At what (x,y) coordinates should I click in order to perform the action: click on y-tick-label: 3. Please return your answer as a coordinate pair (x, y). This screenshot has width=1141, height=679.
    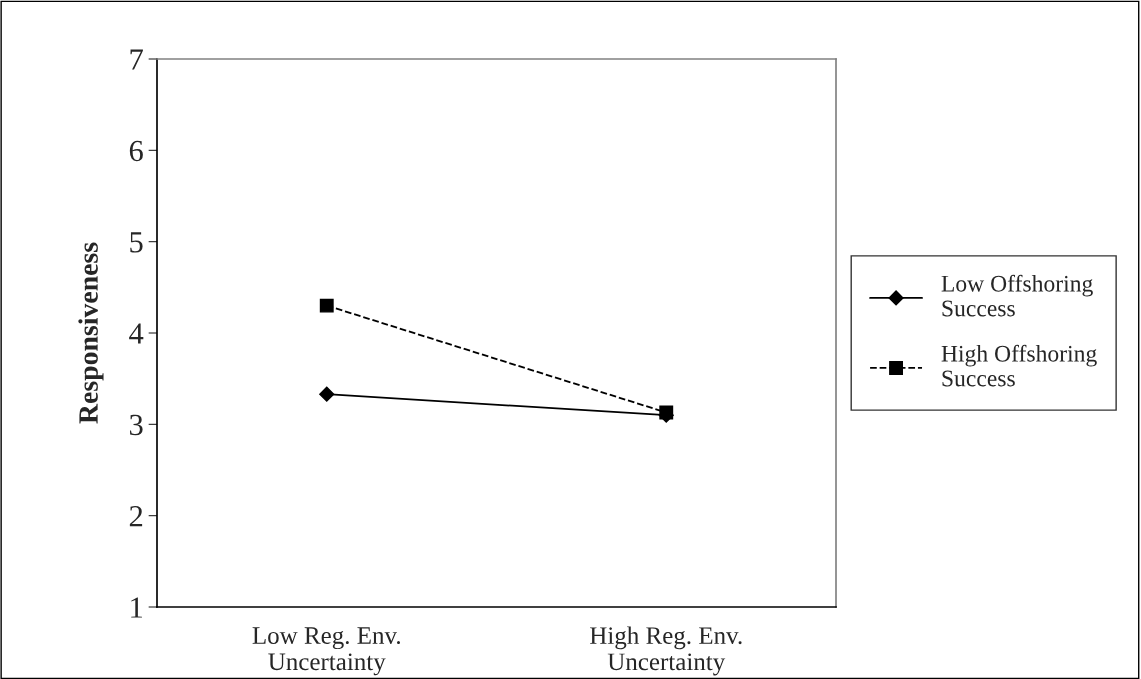
    Looking at the image, I should click on (136, 425).